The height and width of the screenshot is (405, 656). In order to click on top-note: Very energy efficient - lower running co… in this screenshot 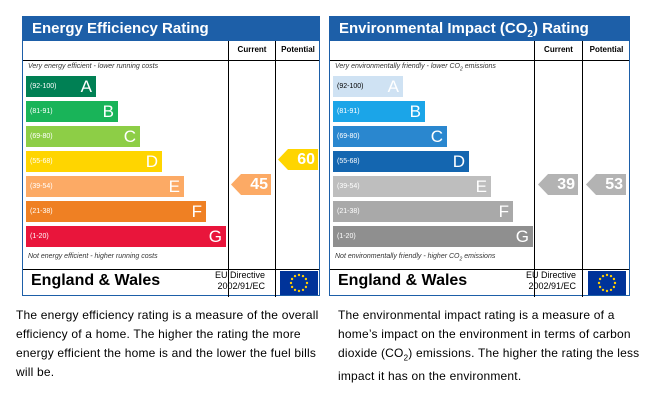, I will do `click(93, 66)`.